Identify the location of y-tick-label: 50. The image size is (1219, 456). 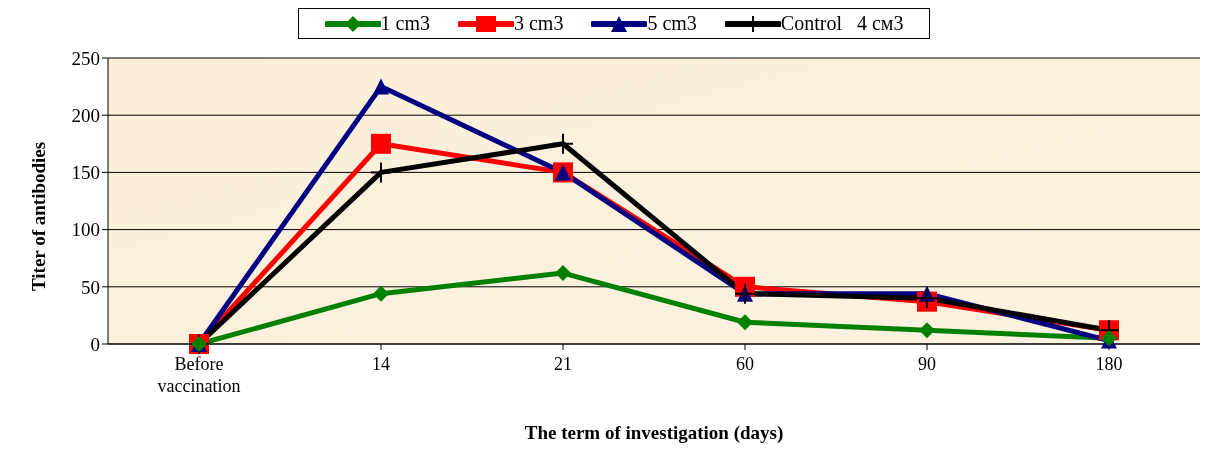
(90, 287).